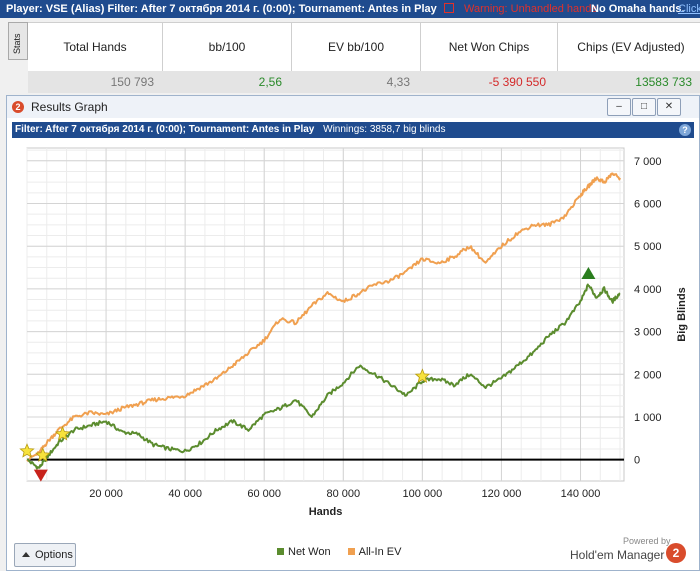  Describe the element at coordinates (617, 555) in the screenshot. I see `brand-name: Hold'em Manager` at that location.